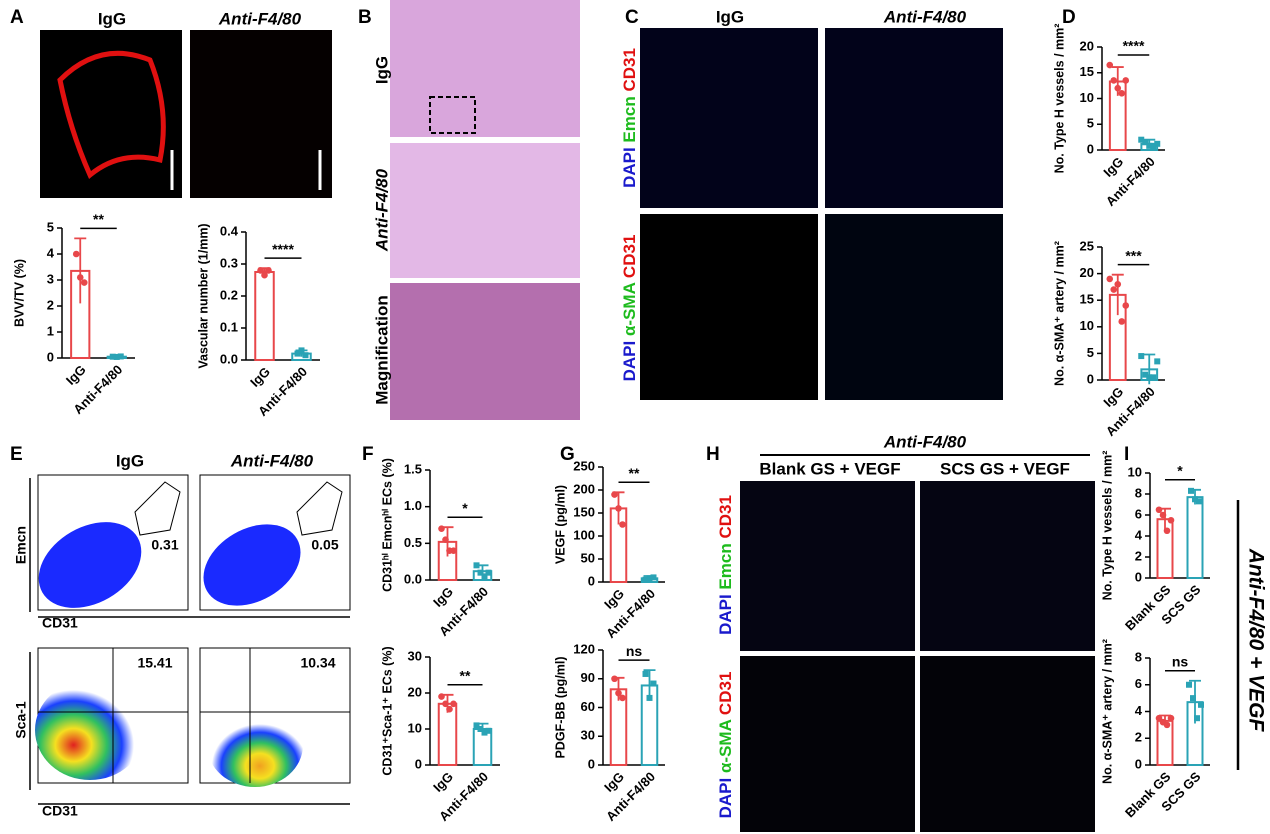 The width and height of the screenshot is (1270, 834). What do you see at coordinates (229, 294) in the screenshot?
I see `y-tick-label: 0.2` at bounding box center [229, 294].